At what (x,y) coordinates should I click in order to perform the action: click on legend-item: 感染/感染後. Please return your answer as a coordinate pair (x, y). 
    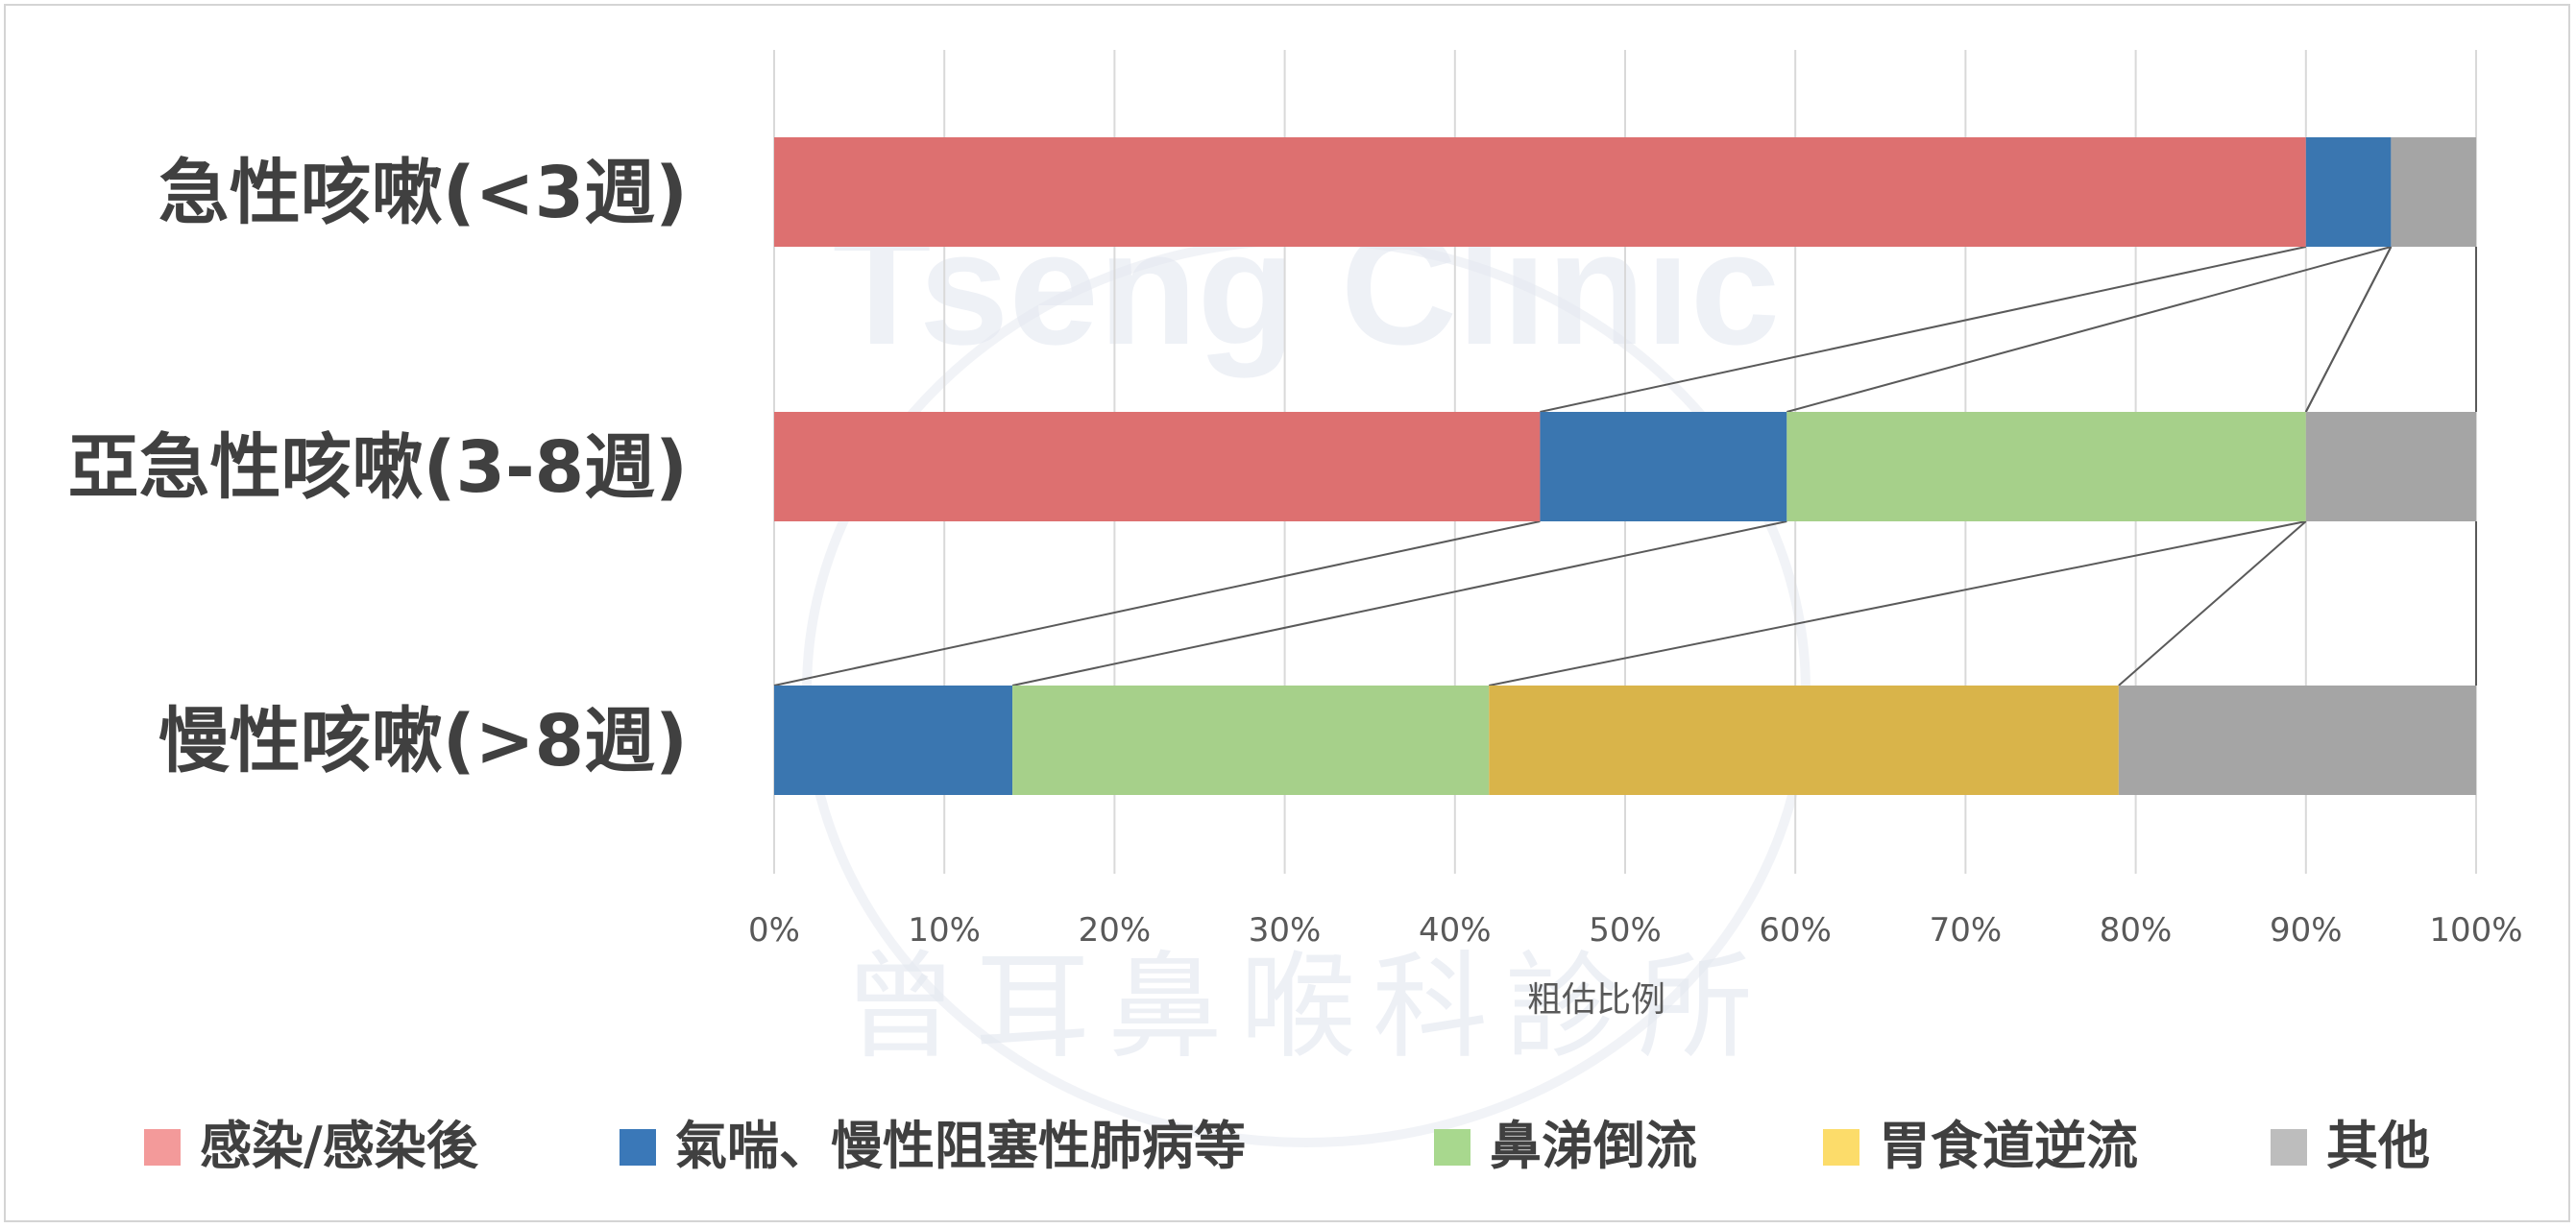
    Looking at the image, I should click on (311, 1146).